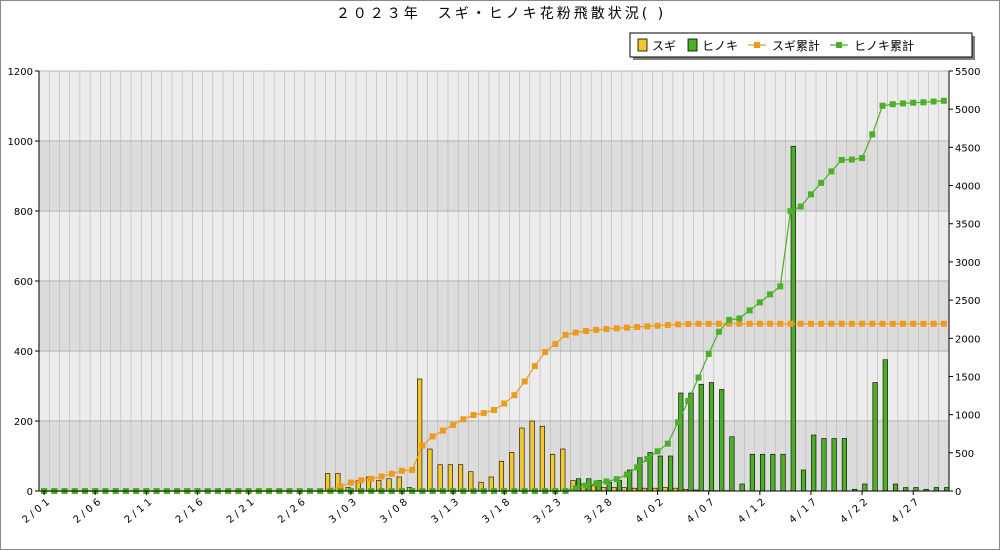 The image size is (1000, 551). I want to click on right-tick-label: 2000, so click(967, 339).